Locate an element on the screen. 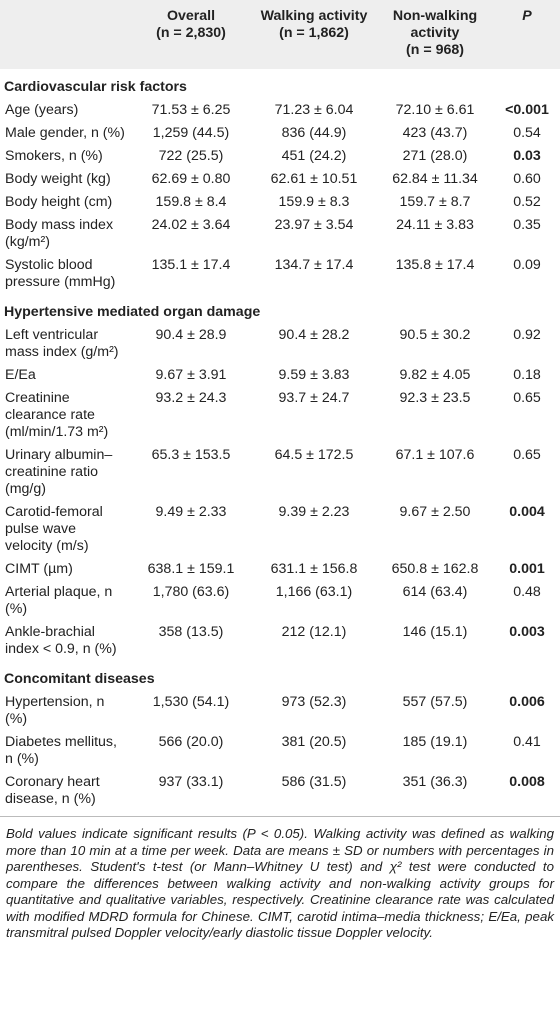 The width and height of the screenshot is (560, 1021). cell: 212 (12.1) is located at coordinates (314, 632).